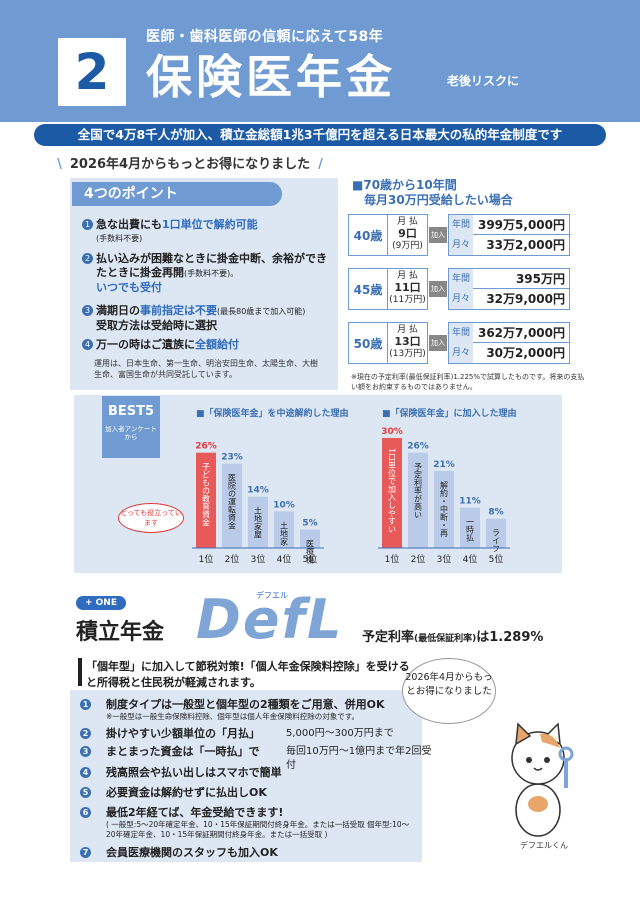 Image resolution: width=640 pixels, height=905 pixels. I want to click on feature-number: 6, so click(85, 812).